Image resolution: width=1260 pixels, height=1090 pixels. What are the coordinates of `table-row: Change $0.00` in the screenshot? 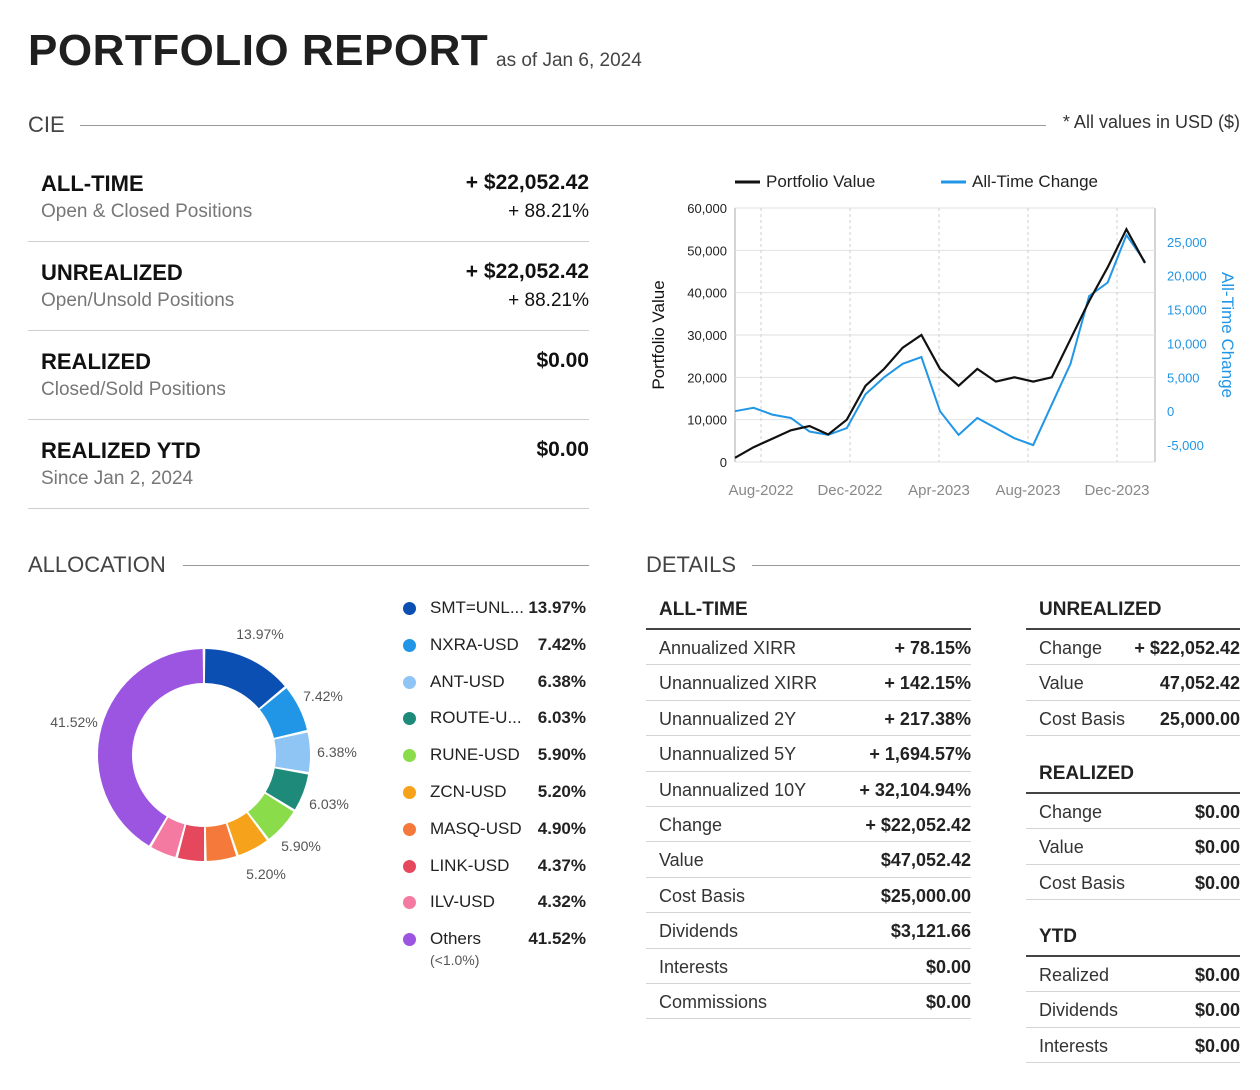 It's located at (1133, 812).